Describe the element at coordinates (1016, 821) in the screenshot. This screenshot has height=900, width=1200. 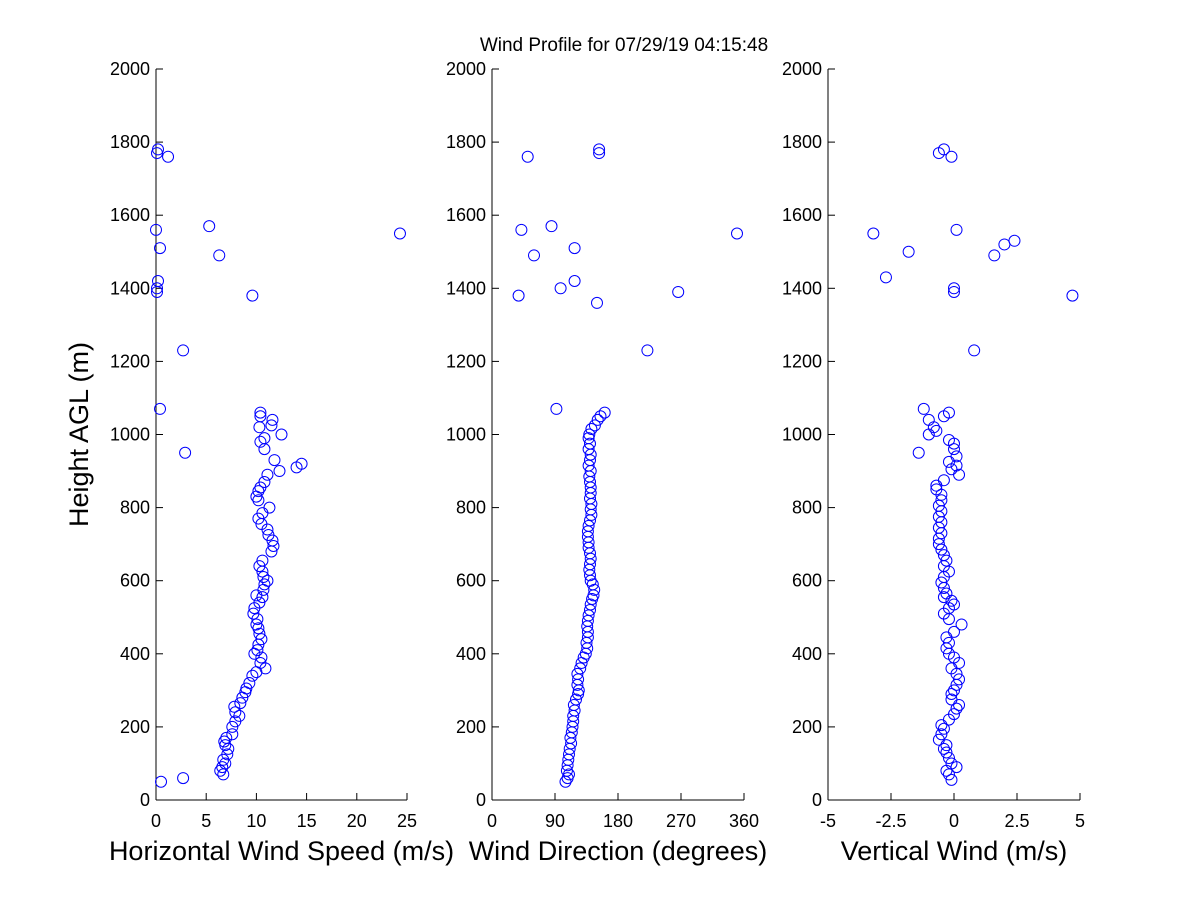
I see `x-tick-label-vertical: 2.5` at that location.